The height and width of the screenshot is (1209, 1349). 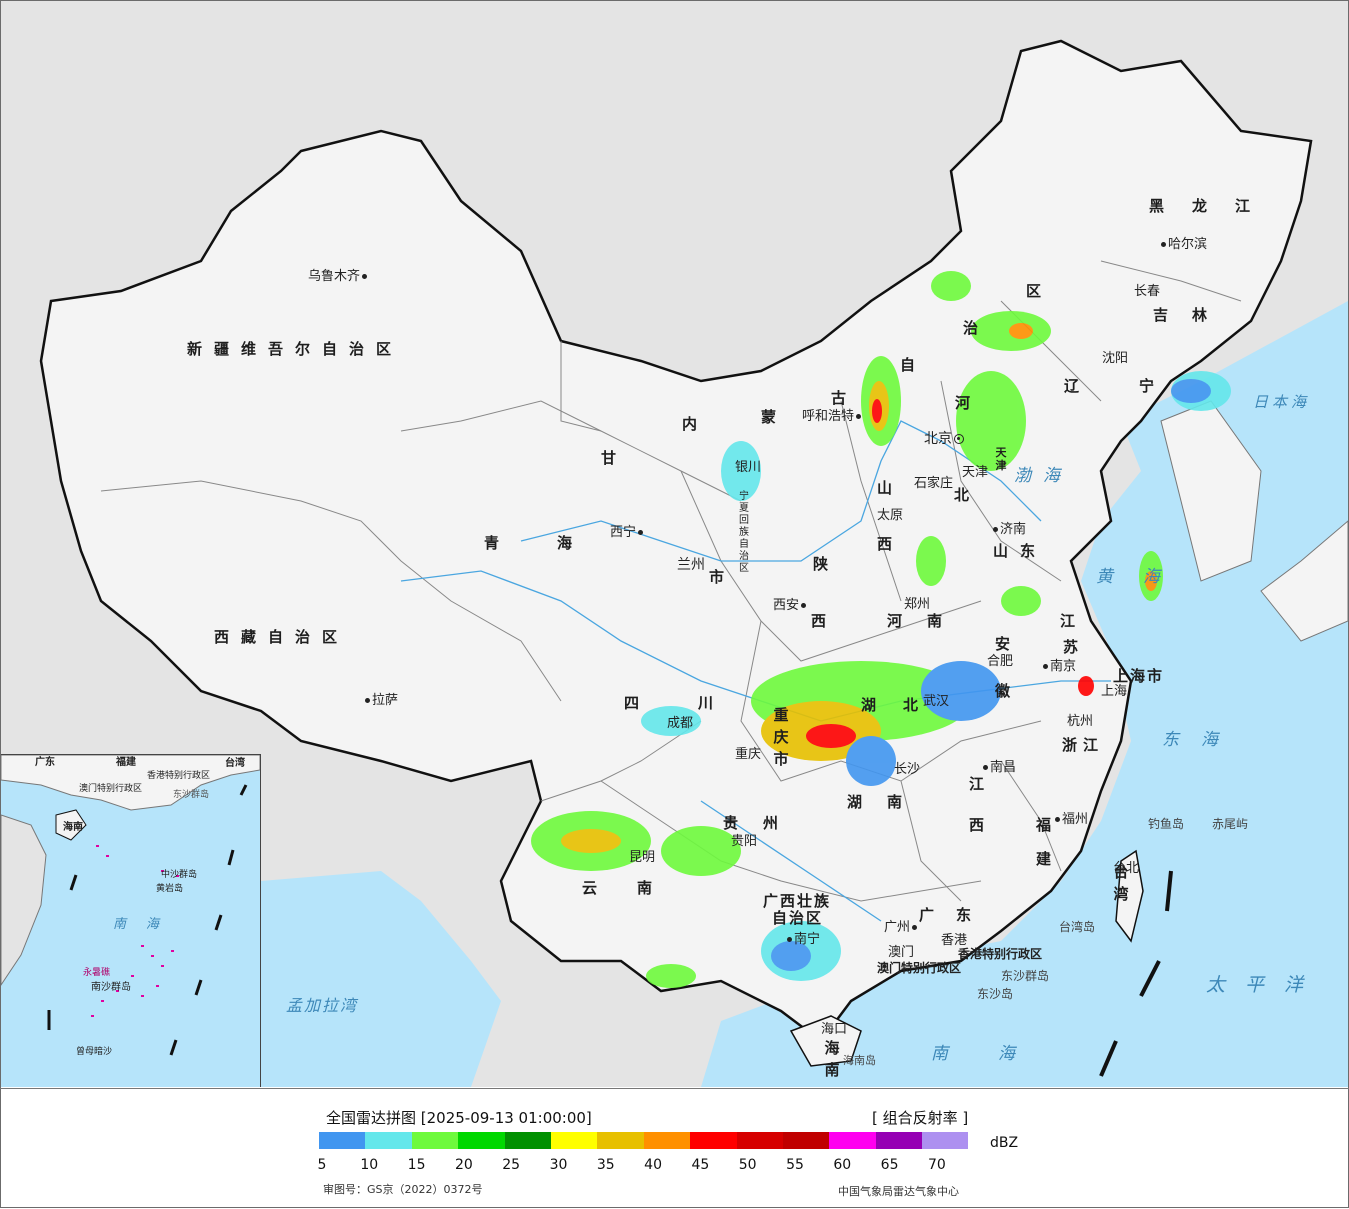 I want to click on color-scale, so click(x=644, y=1140).